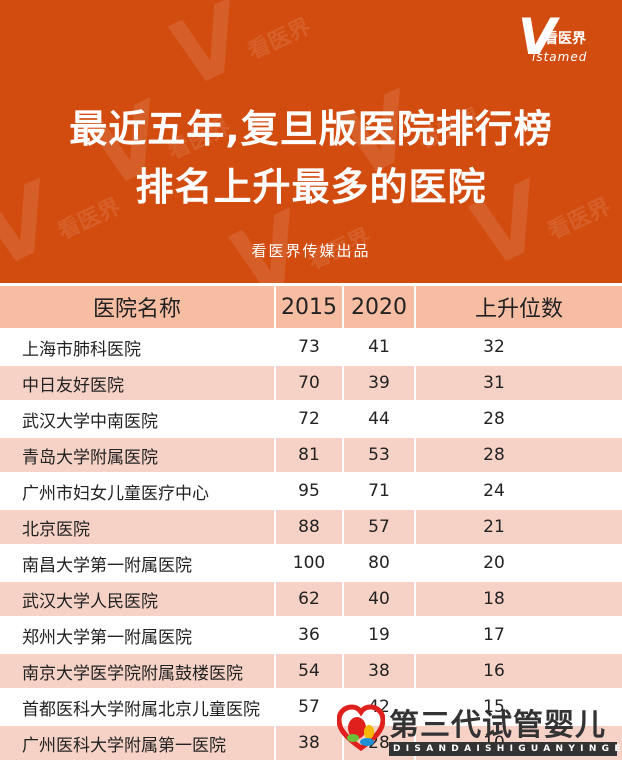  I want to click on cell-2015-rank: 88, so click(310, 528).